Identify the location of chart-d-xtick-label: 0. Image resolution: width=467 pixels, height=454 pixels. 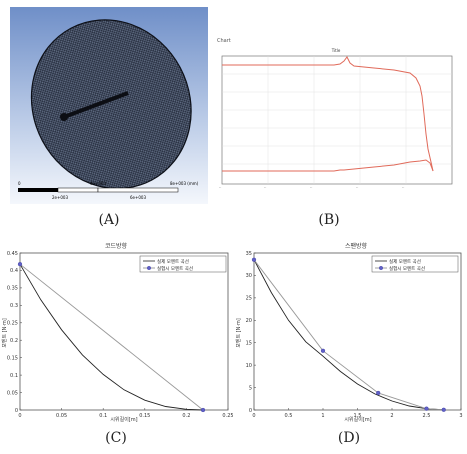
(253, 416).